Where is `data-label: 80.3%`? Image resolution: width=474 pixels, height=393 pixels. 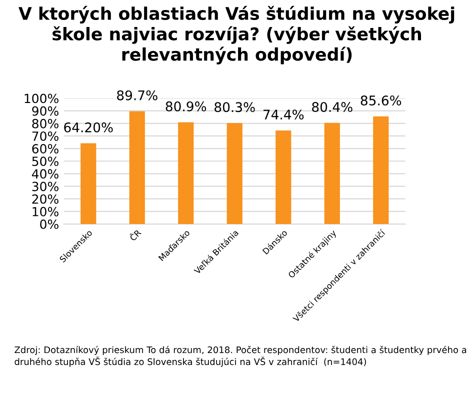
data-label: 80.3% is located at coordinates (234, 107).